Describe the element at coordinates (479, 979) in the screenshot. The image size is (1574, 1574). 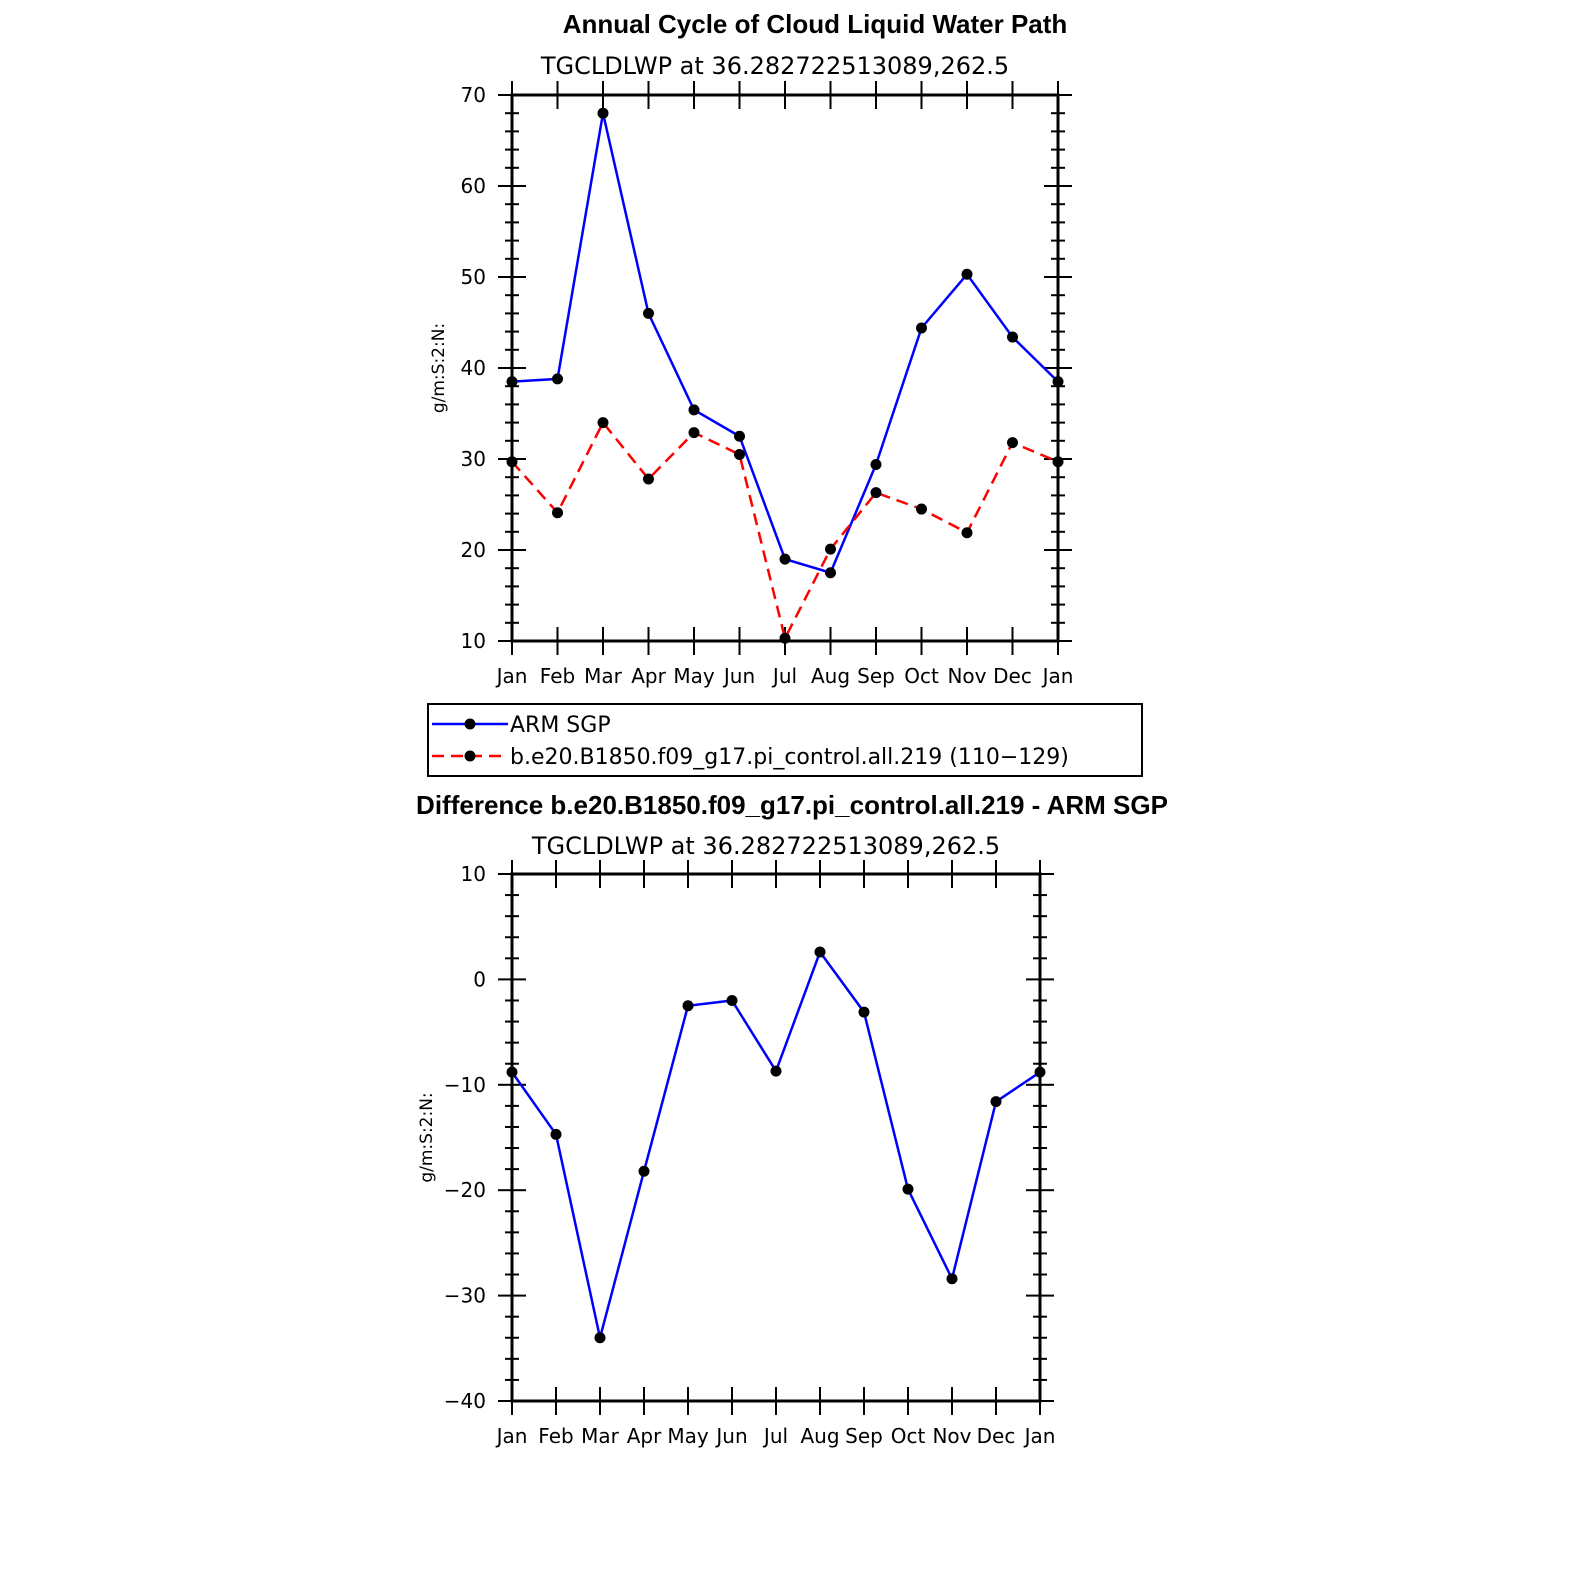
I see `y-tick-label: 0` at that location.